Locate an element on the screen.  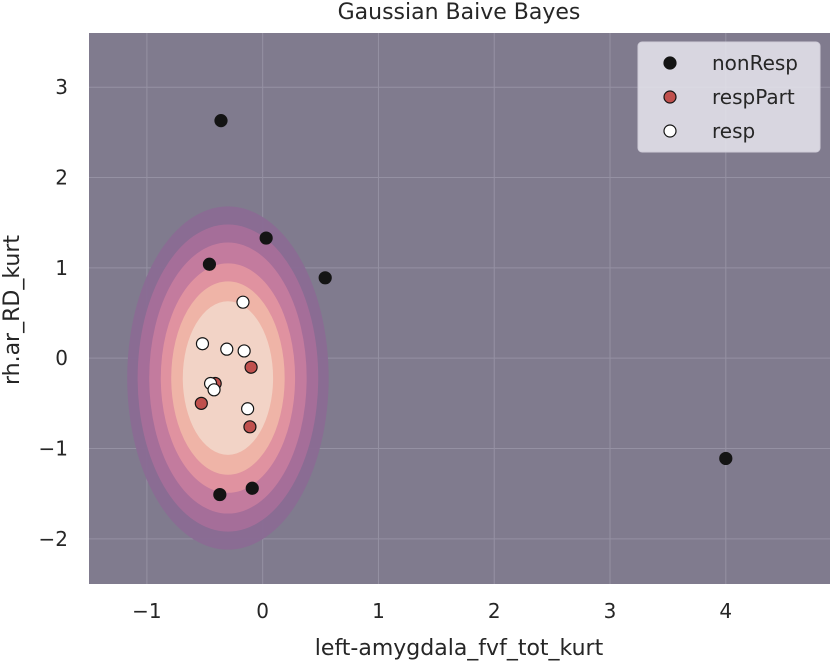
x-axis-label: left-amygdala_fvf_tot_kurt is located at coordinates (459, 648).